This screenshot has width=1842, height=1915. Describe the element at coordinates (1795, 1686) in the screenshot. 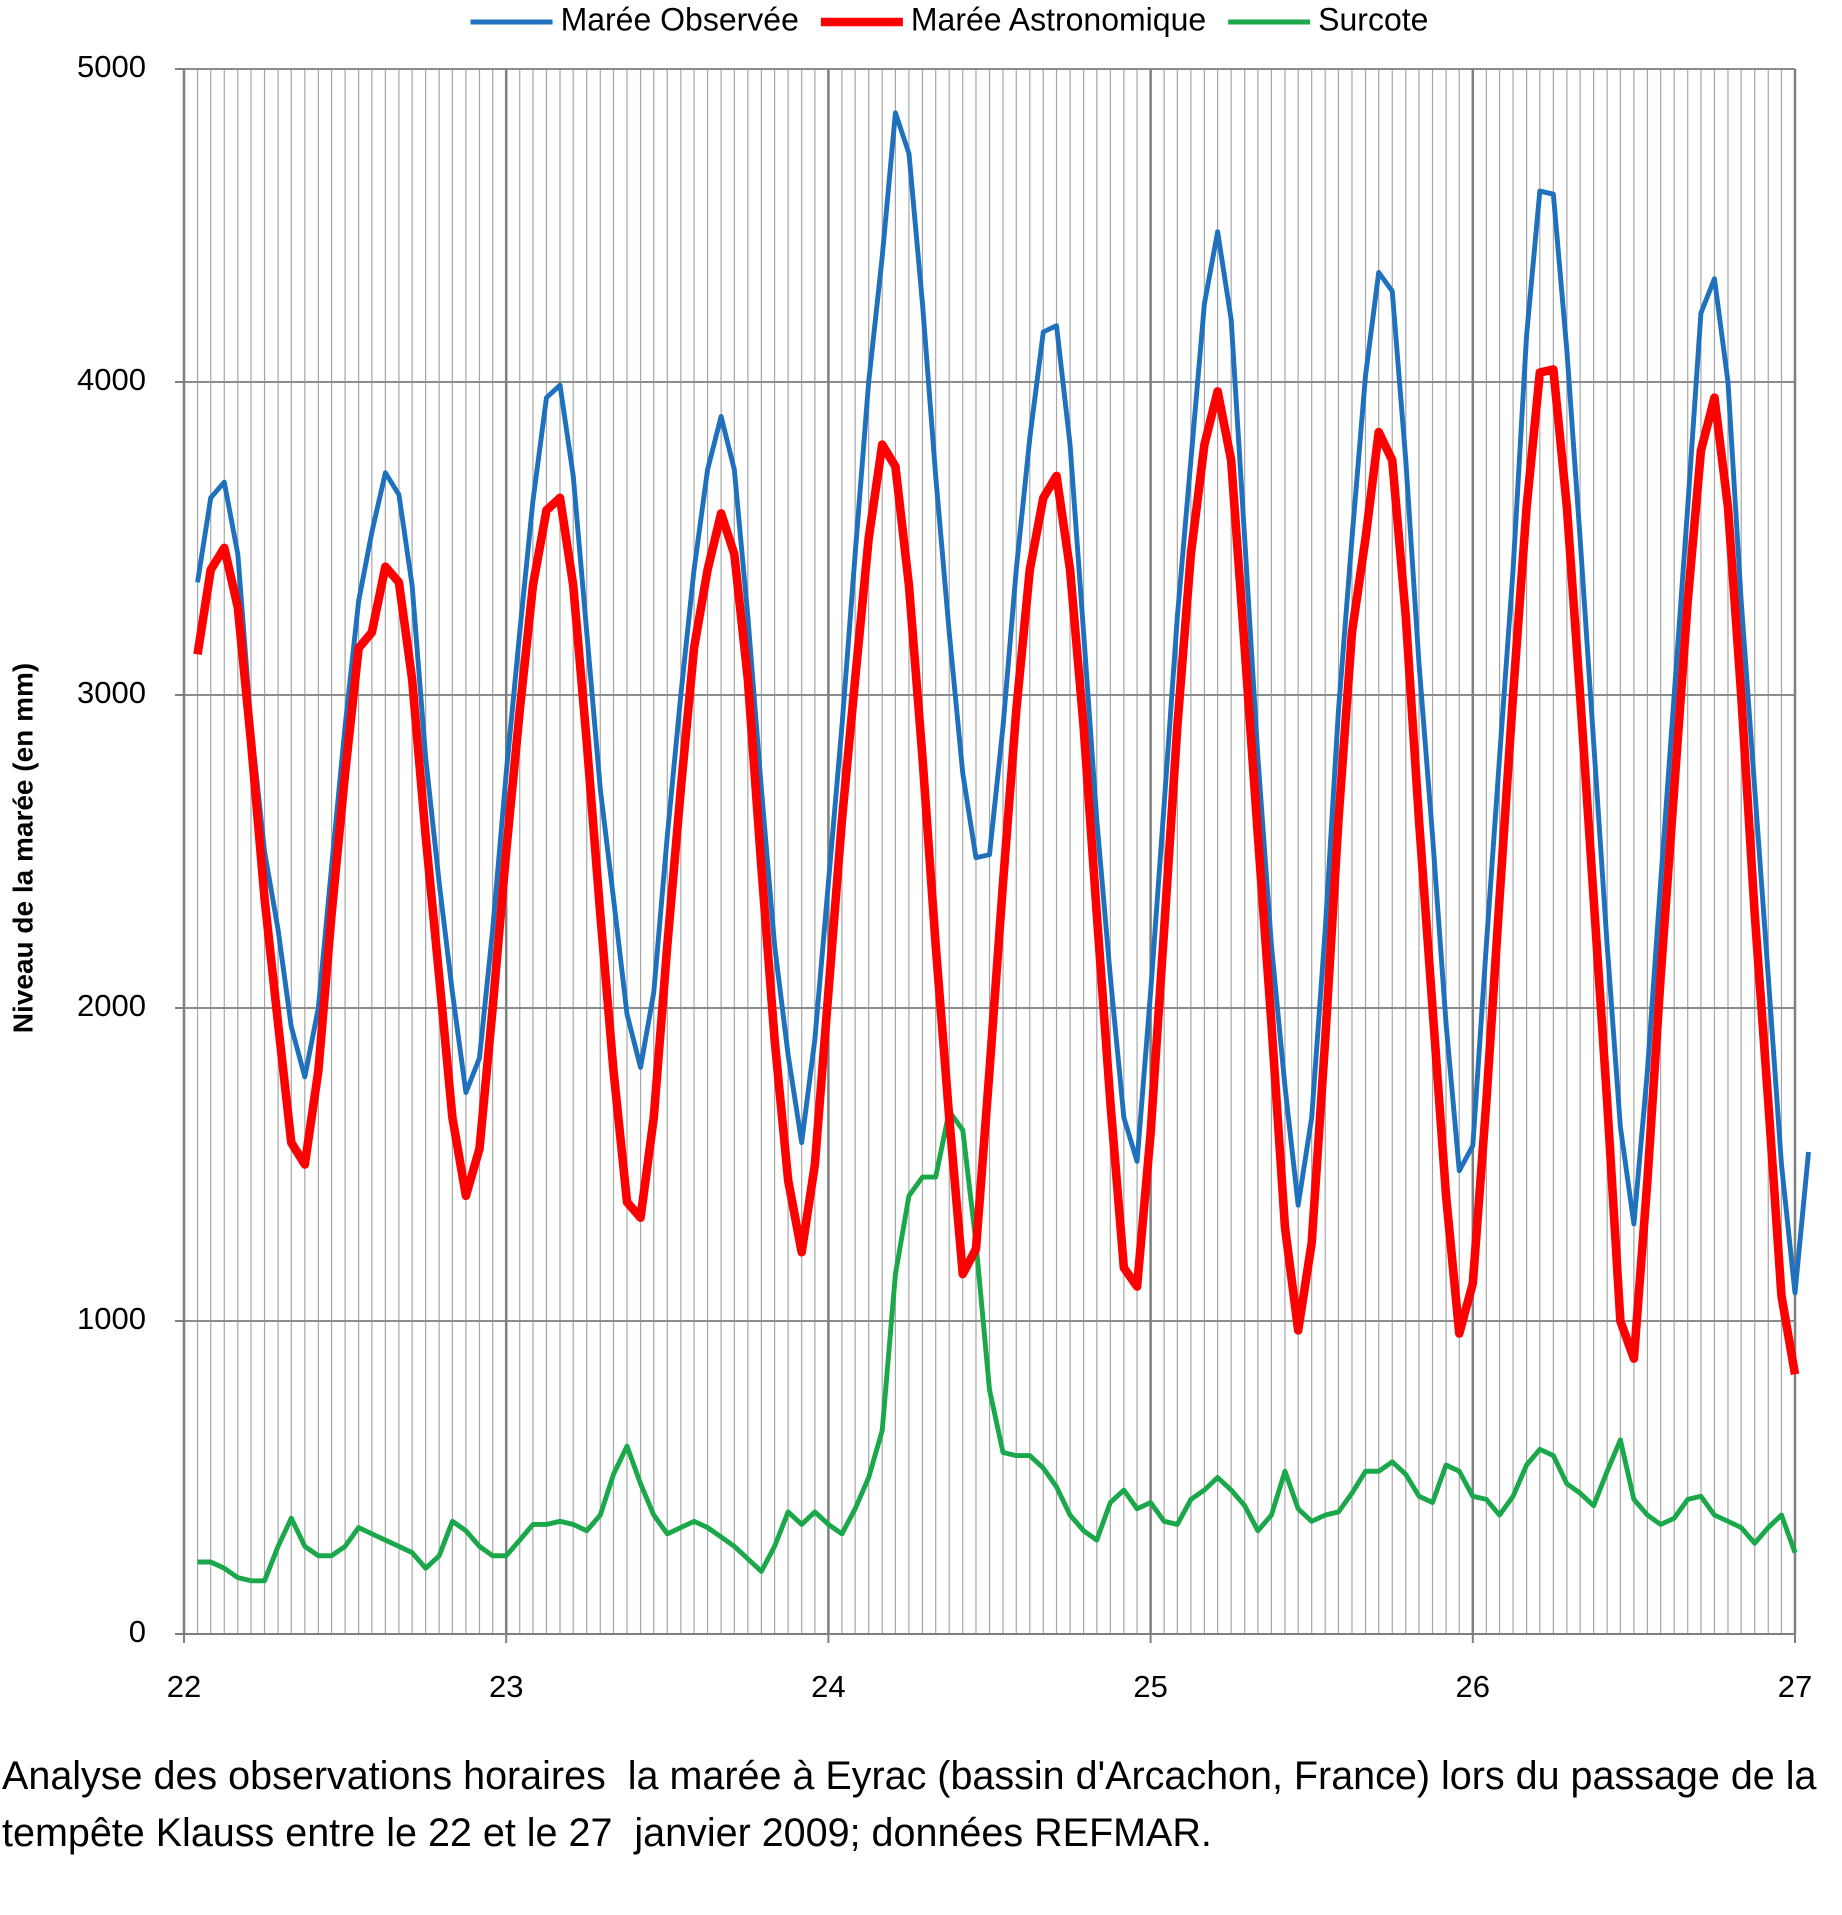

I see `x-tick-label: 27` at that location.